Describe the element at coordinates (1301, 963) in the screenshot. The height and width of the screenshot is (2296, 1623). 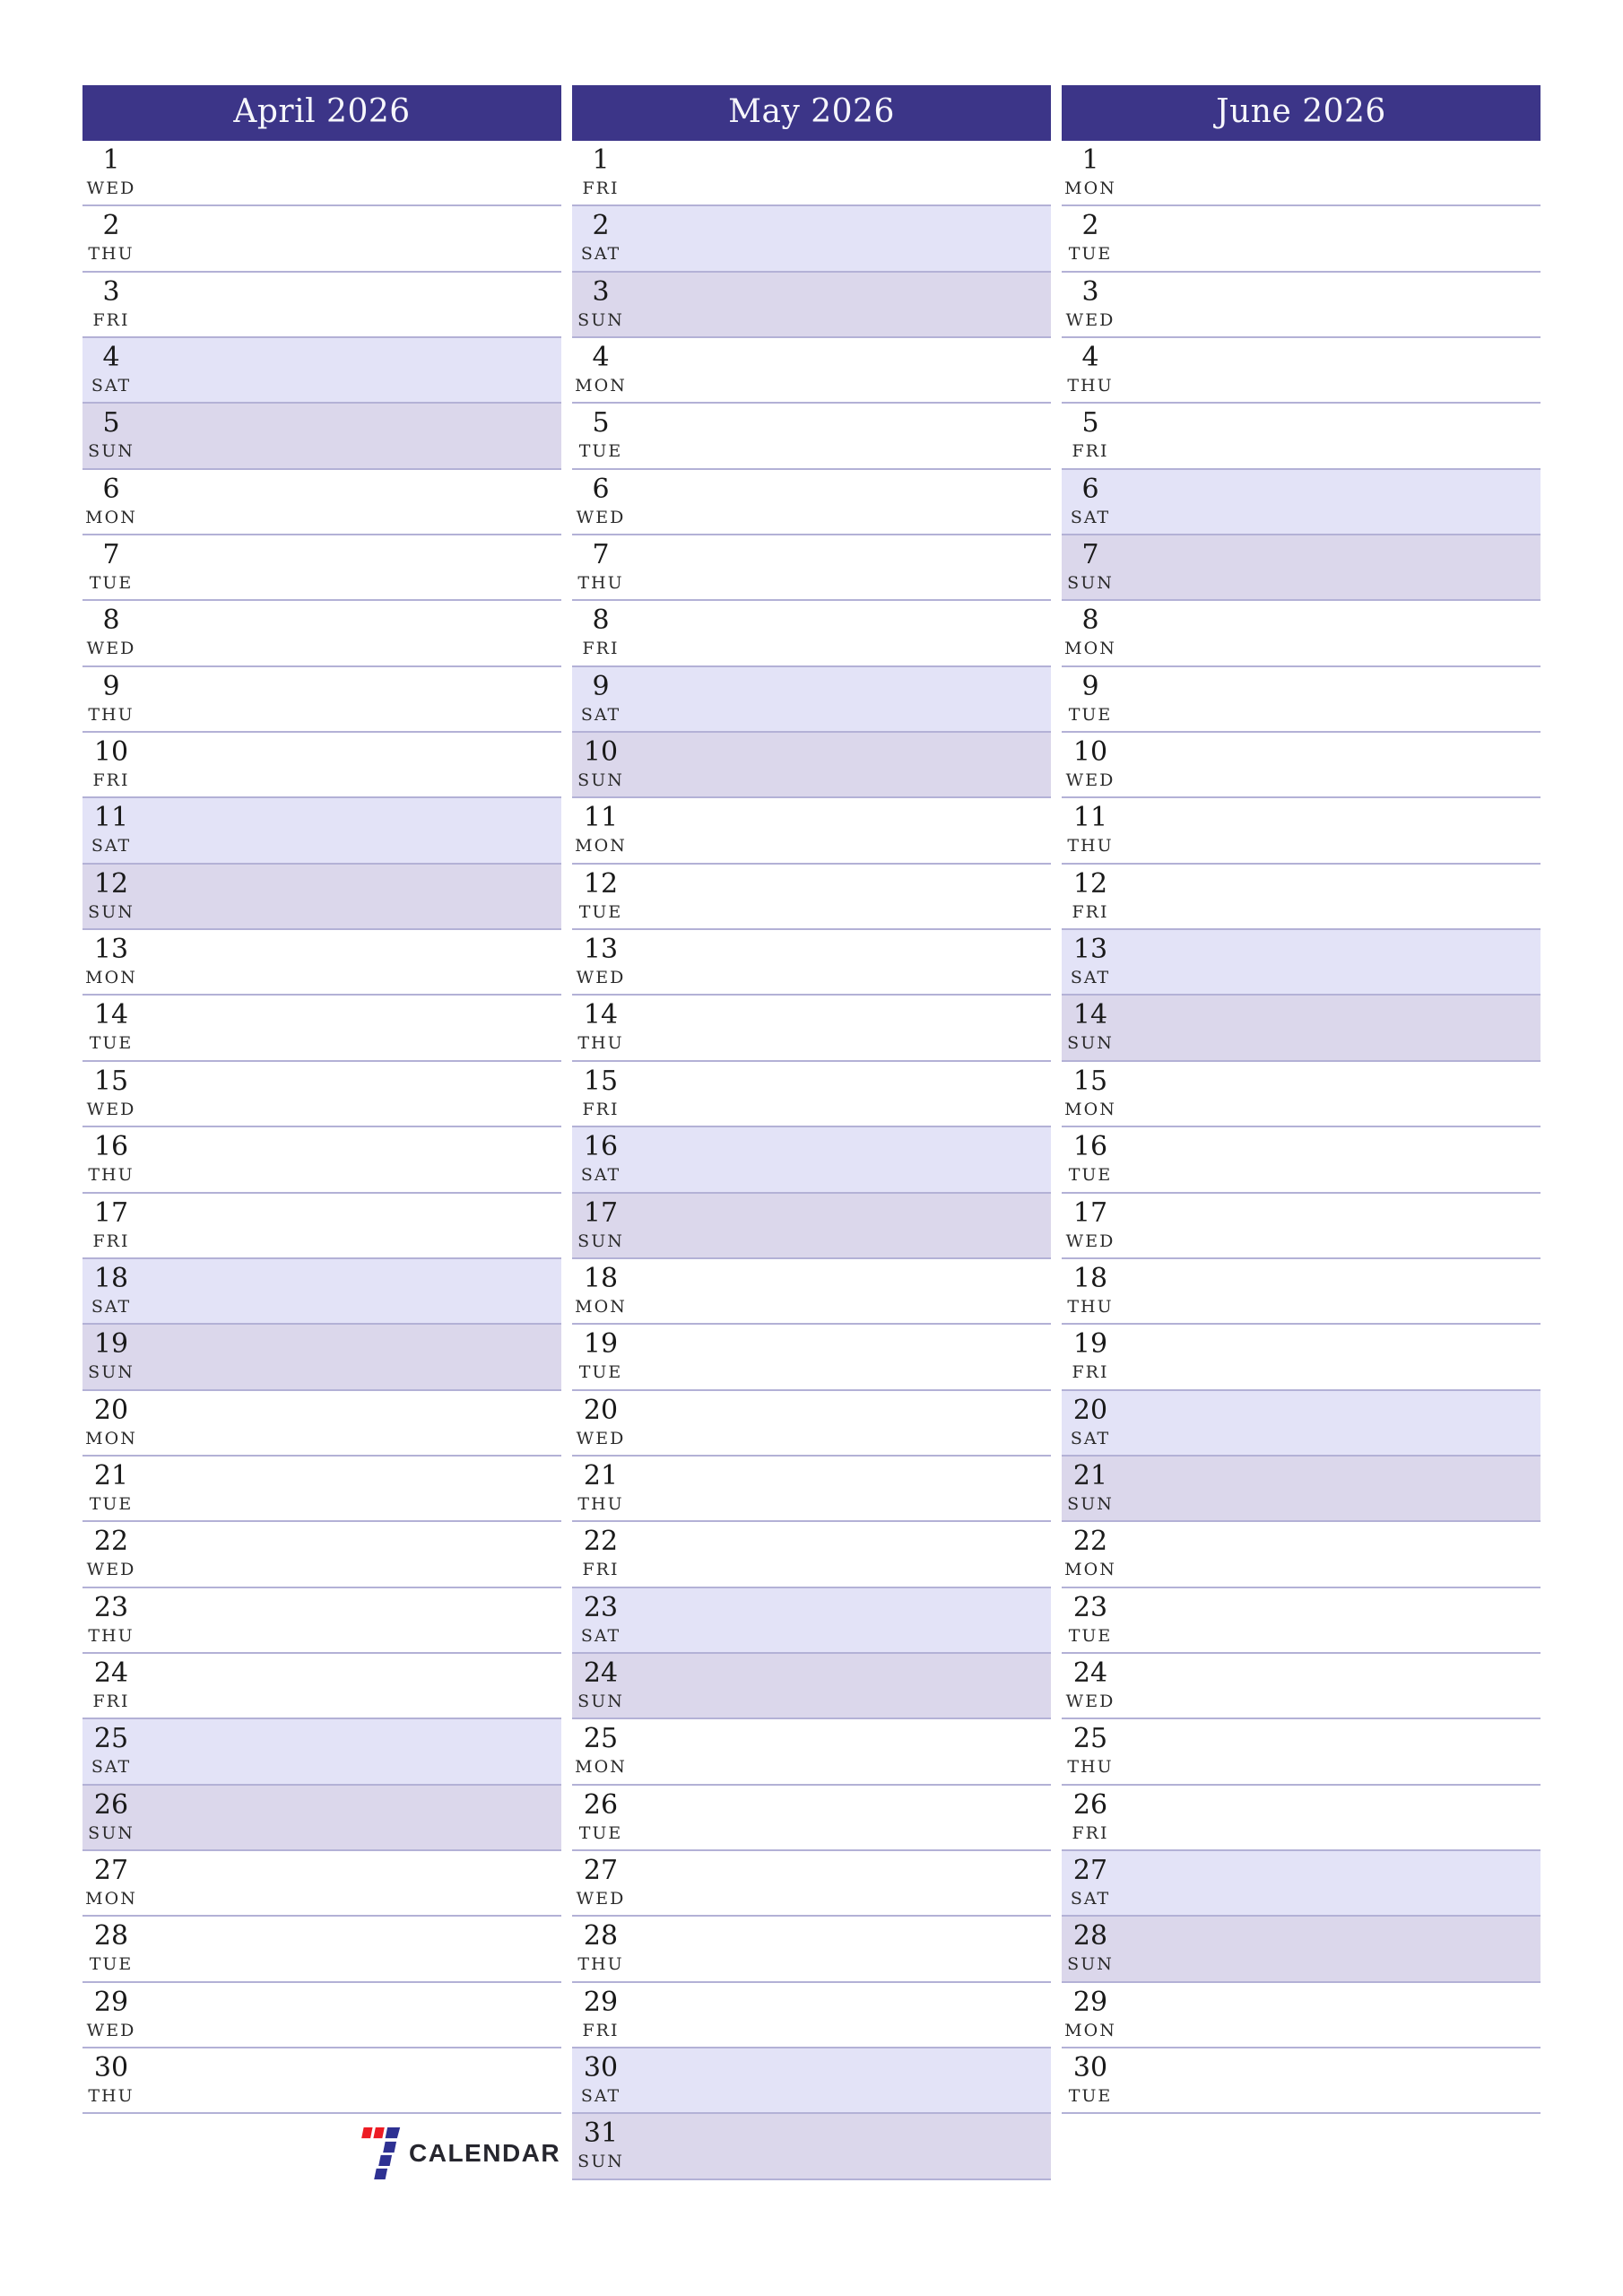
I see `day-row: 13 SAT` at that location.